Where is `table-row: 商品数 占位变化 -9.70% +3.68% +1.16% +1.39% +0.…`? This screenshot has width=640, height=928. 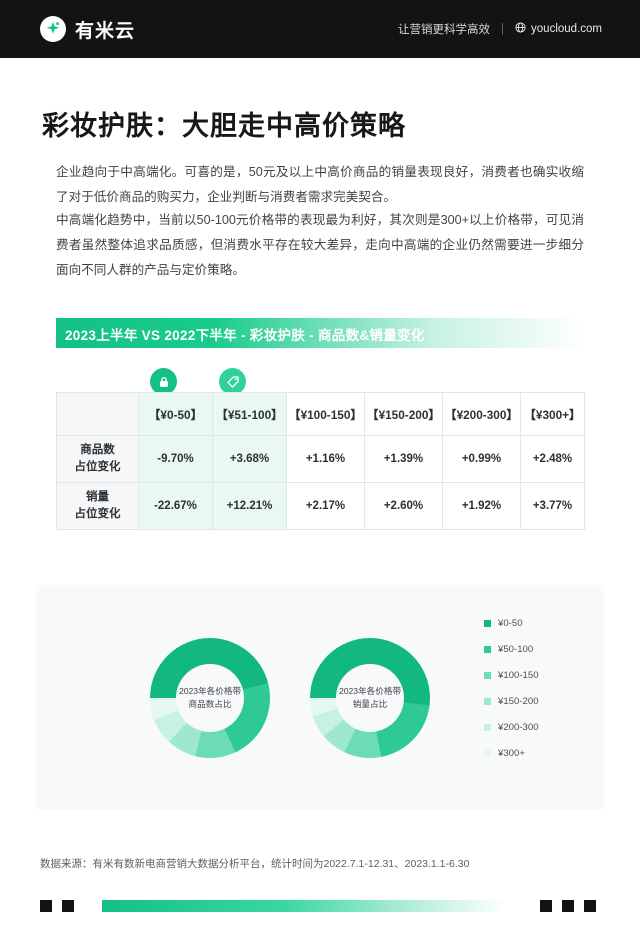 table-row: 商品数 占位变化 -9.70% +3.68% +1.16% +1.39% +0.… is located at coordinates (320, 459).